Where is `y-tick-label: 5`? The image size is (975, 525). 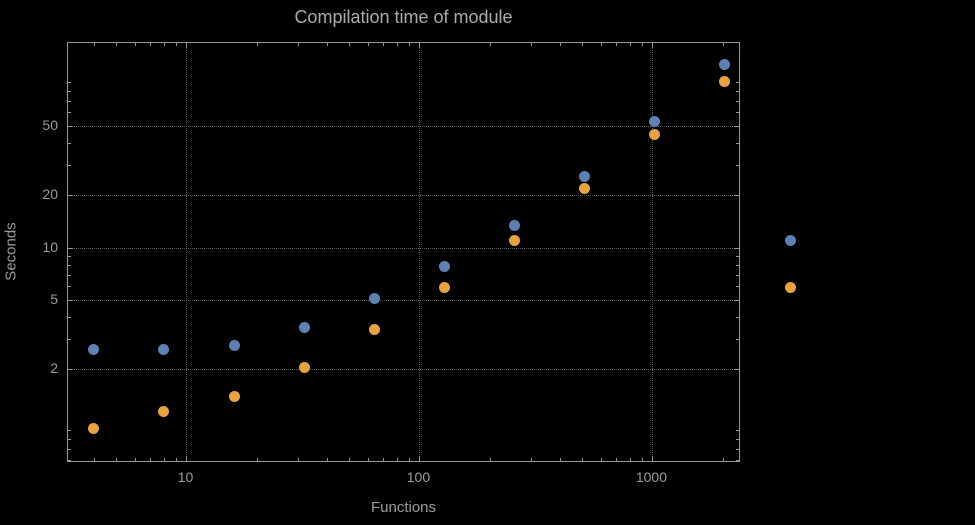
y-tick-label: 5 is located at coordinates (54, 299).